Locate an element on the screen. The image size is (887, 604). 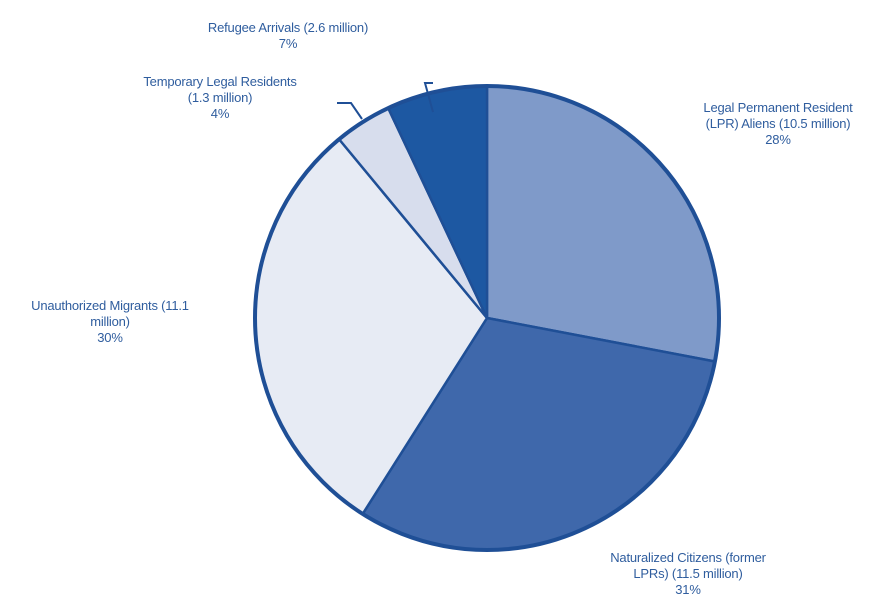
label-unauthorized-line1: Unauthorized Migrants (11.1 is located at coordinates (110, 305).